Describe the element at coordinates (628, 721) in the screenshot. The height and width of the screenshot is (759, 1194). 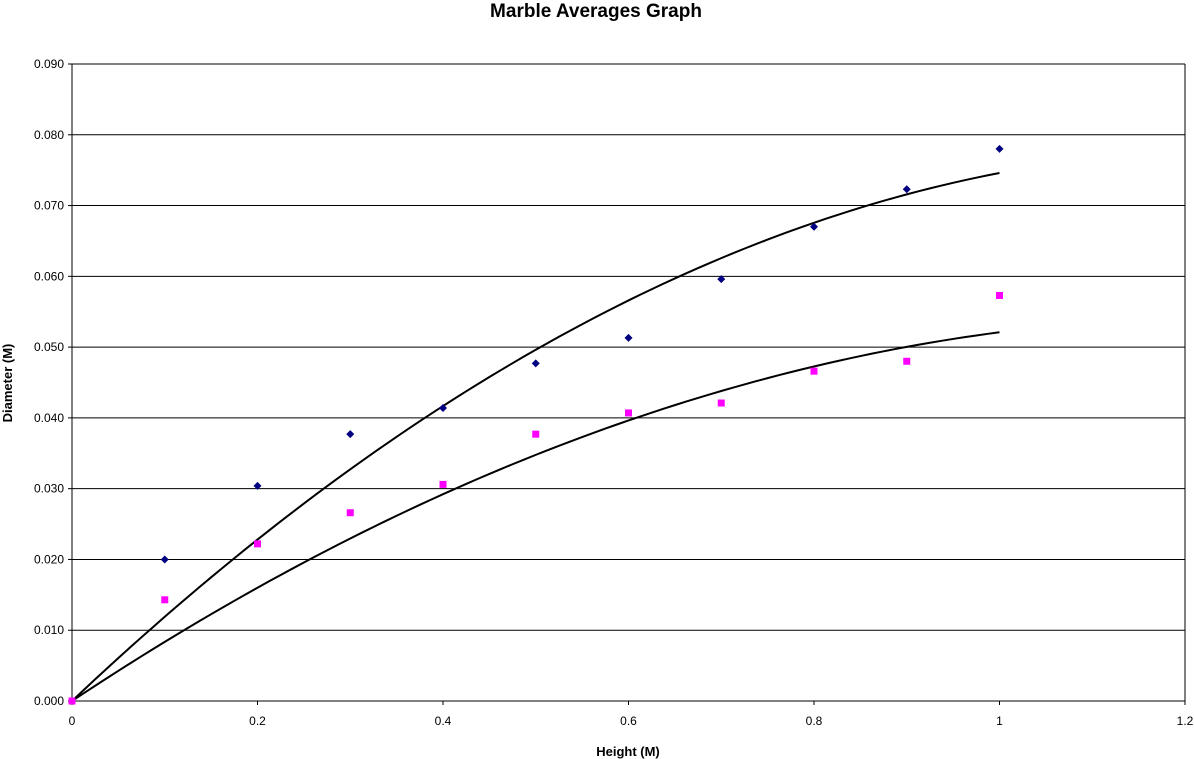
I see `x-tick-label: 0.6` at that location.